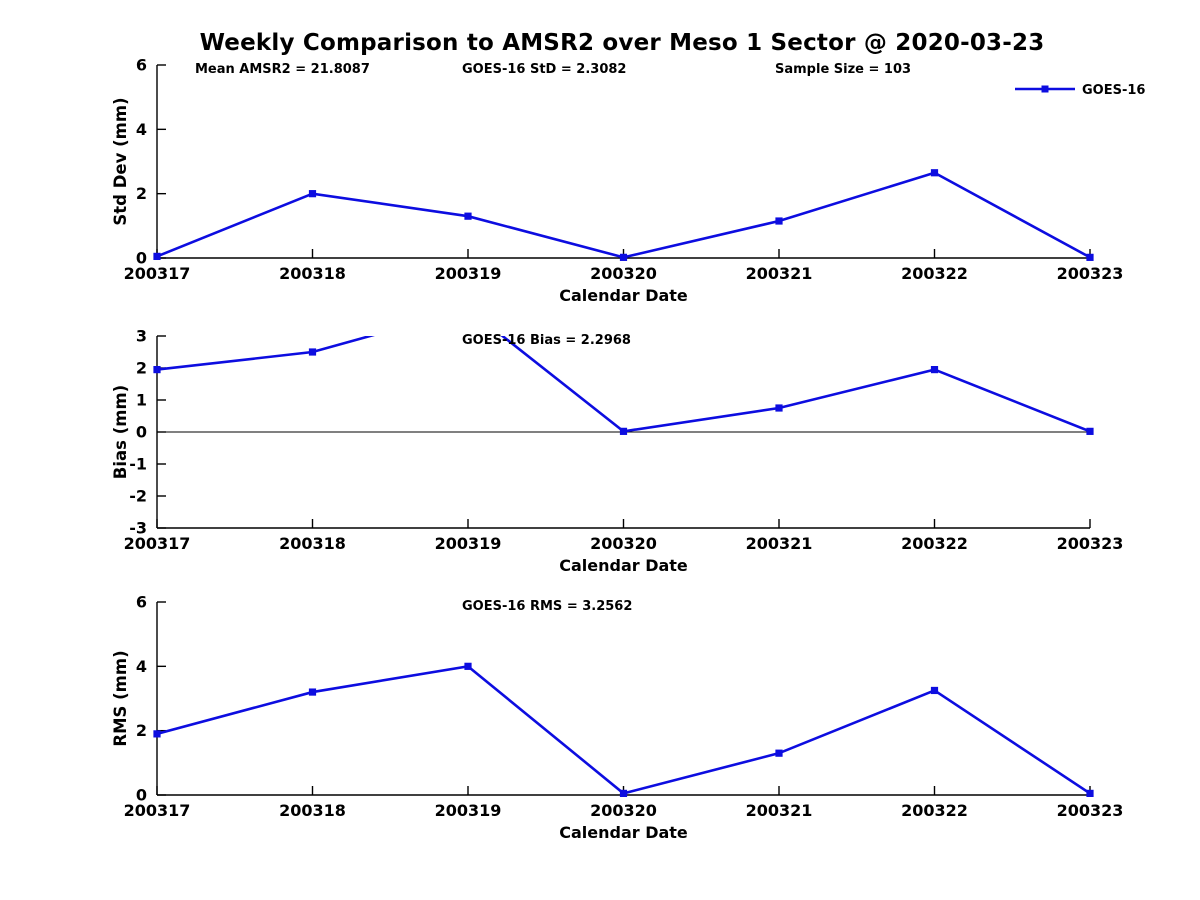 Image resolution: width=1200 pixels, height=900 pixels. Describe the element at coordinates (120, 161) in the screenshot. I see `y-axis-label: Std Dev (mm)` at that location.